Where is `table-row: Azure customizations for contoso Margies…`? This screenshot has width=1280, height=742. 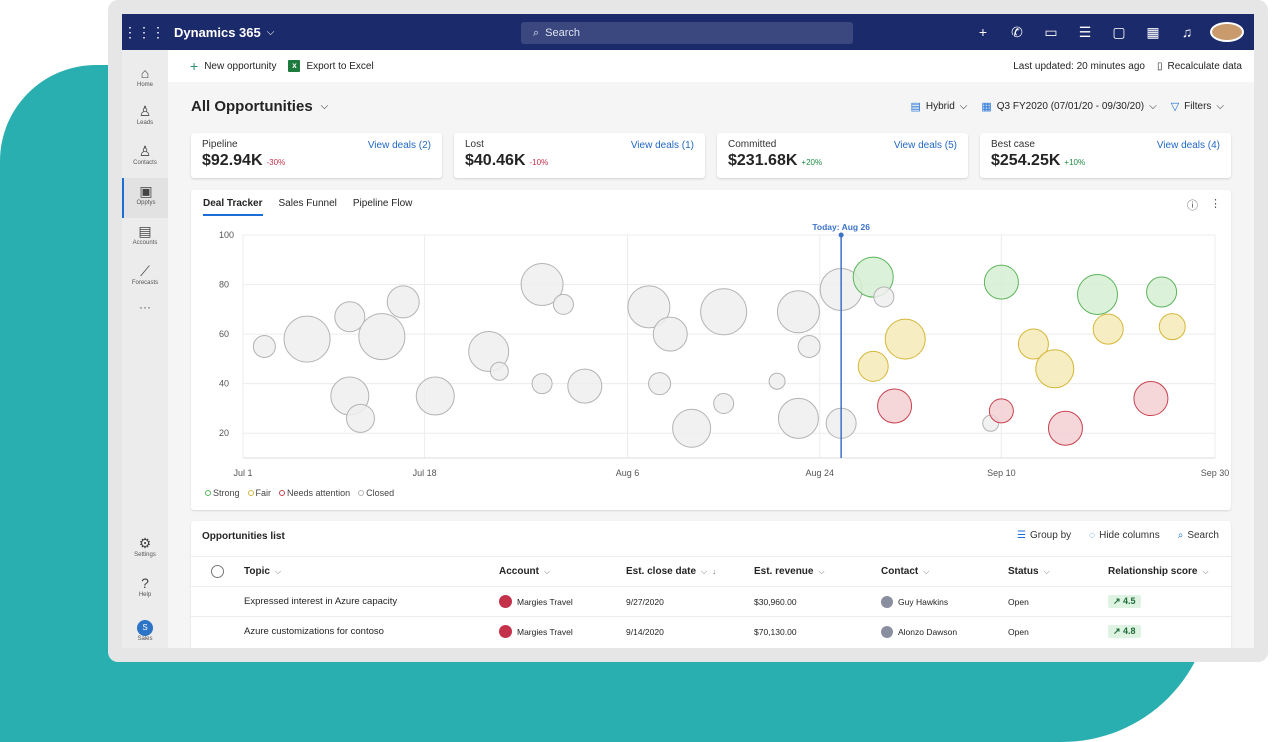
table-row: Azure customizations for contoso Margies… is located at coordinates (711, 631).